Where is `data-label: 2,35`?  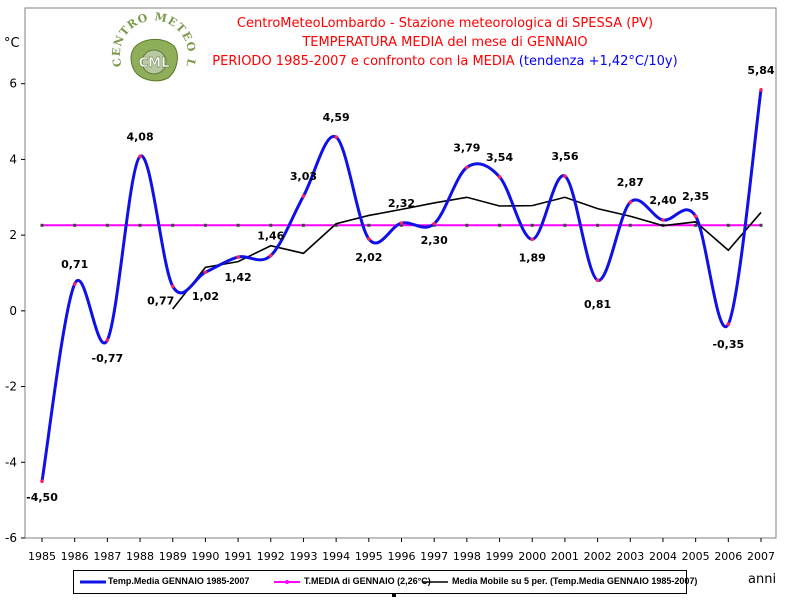
data-label: 2,35 is located at coordinates (695, 196).